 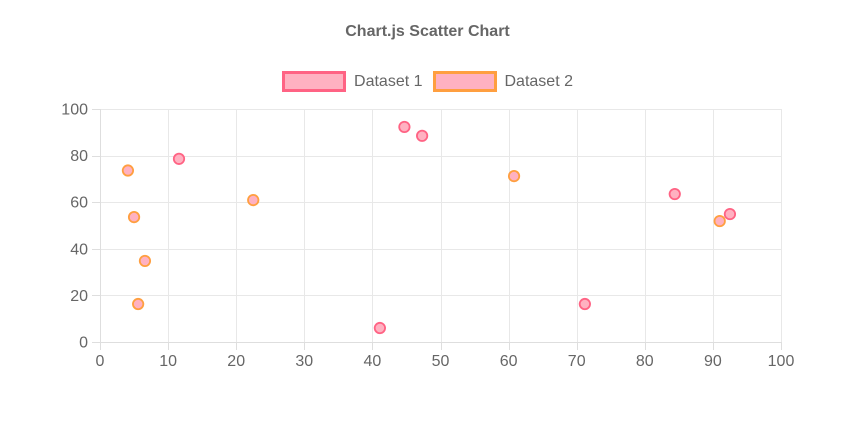 What do you see at coordinates (713, 361) in the screenshot?
I see `x-tick-label: 90` at bounding box center [713, 361].